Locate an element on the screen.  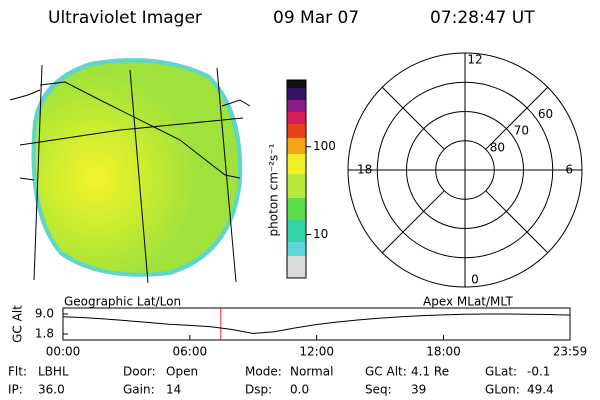
line-chart: GC Alt 1.8 9.0 00:00 06:00 12:00 18:00 23:59 is located at coordinates (299, 332).